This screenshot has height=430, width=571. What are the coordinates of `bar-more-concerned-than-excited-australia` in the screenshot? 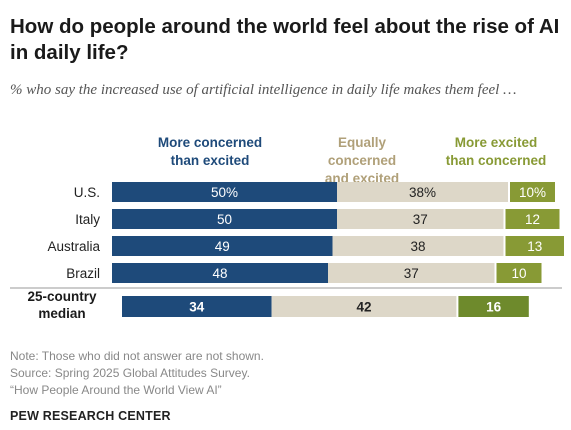 It's located at (222, 246).